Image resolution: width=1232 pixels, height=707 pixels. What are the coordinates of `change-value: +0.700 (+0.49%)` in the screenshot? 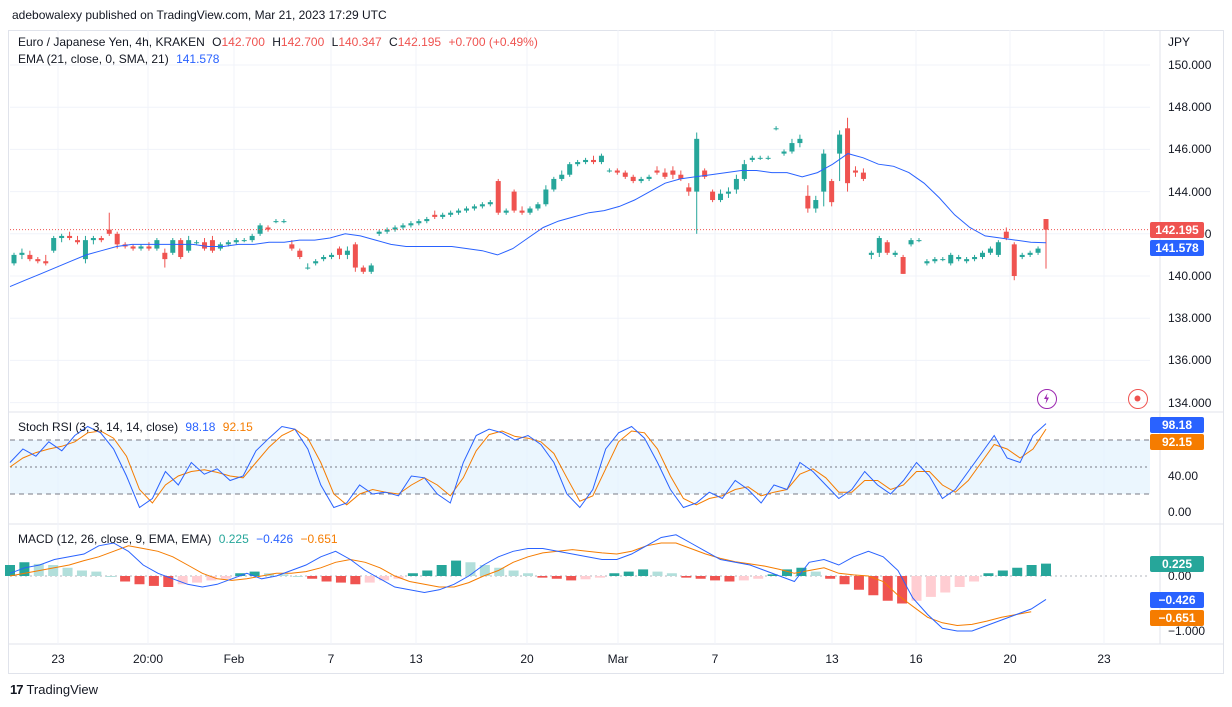 It's located at (493, 42).